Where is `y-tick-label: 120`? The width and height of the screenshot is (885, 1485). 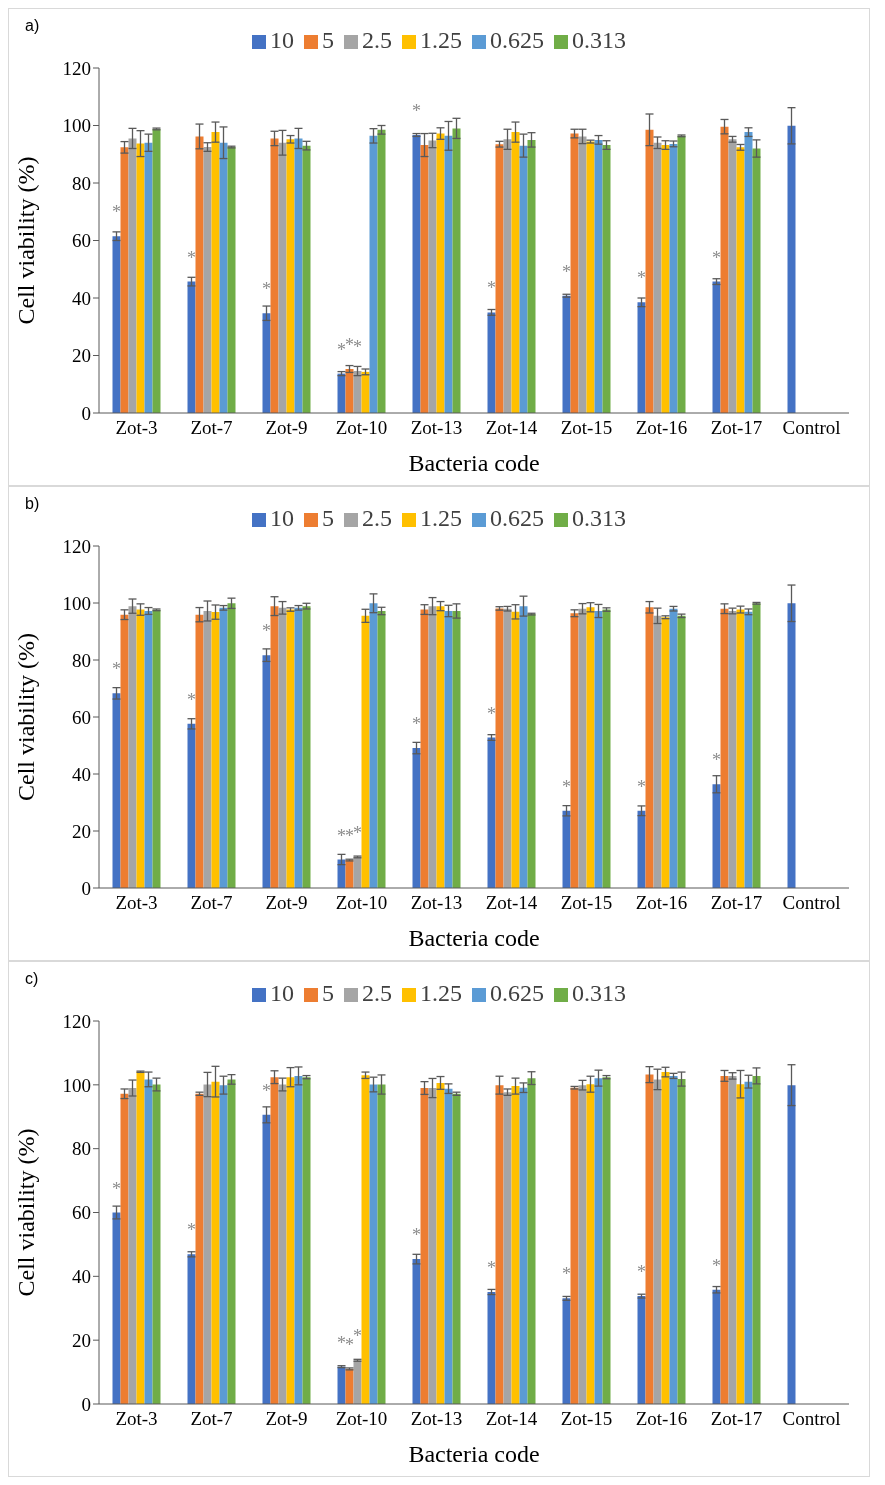 y-tick-label: 120 is located at coordinates (76, 1021).